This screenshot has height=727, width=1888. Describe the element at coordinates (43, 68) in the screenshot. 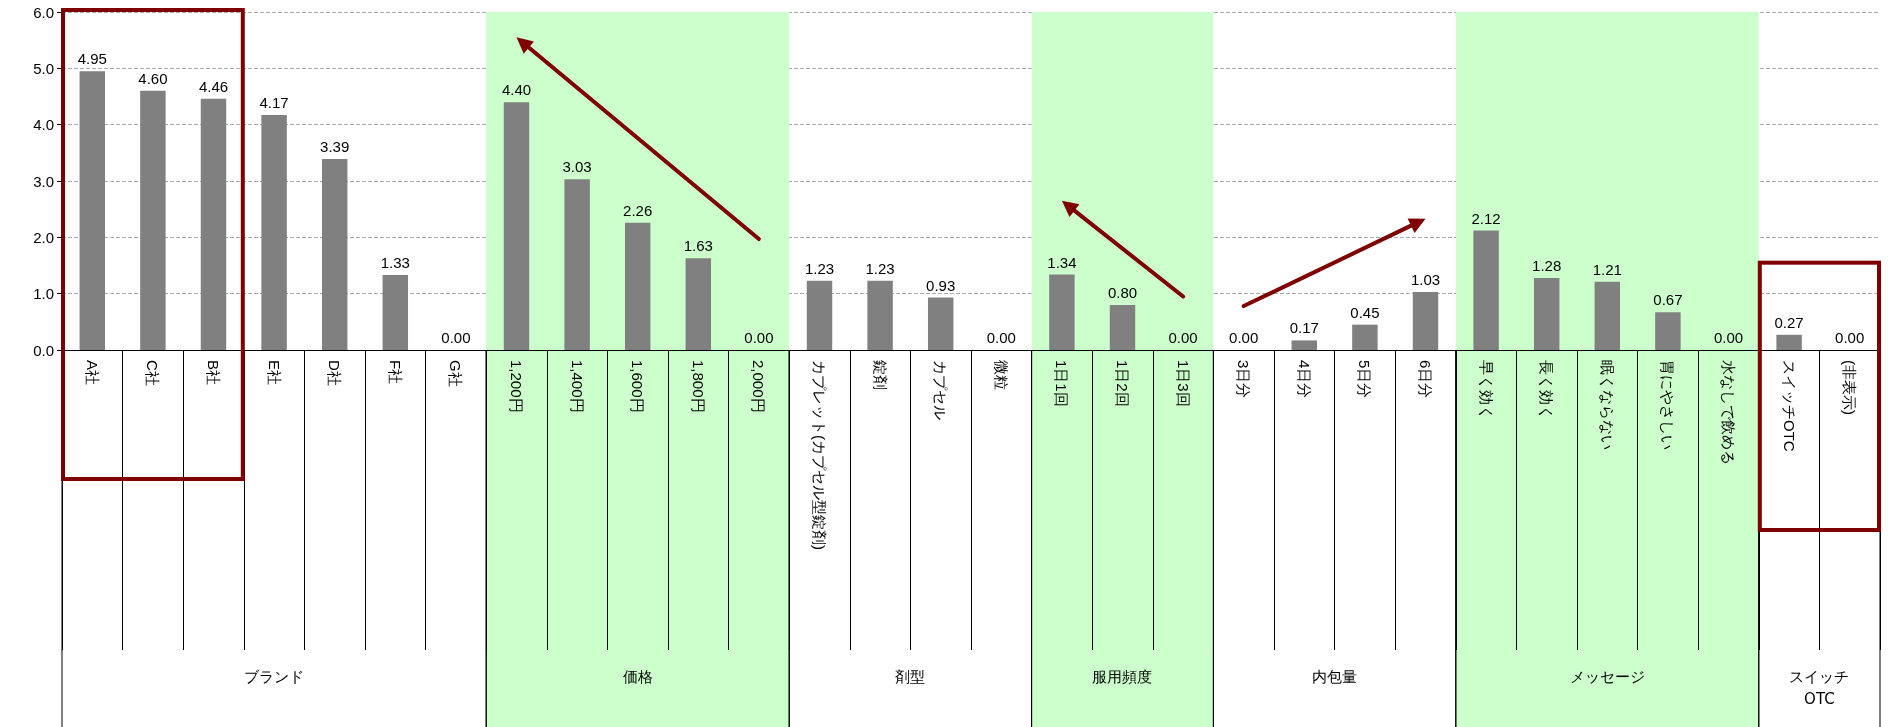

I see `y-tick-label: 5.0` at that location.